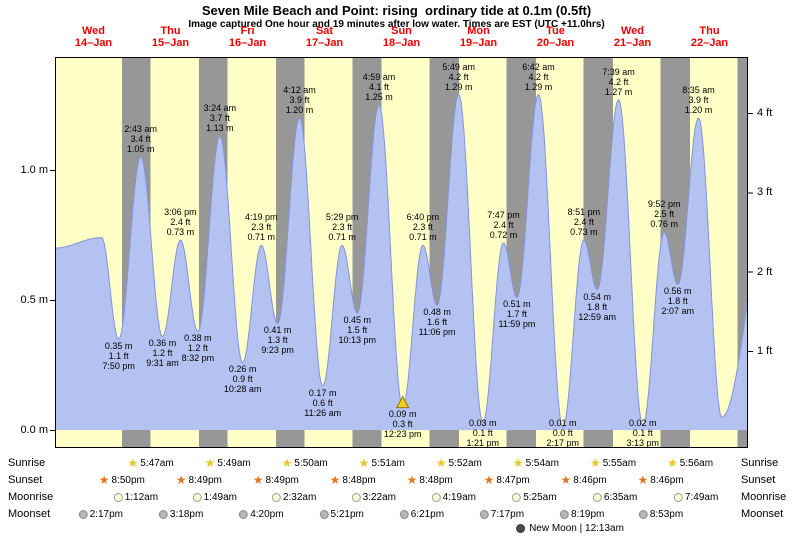  I want to click on tide-height-ft: 1.6 ft, so click(437, 322).